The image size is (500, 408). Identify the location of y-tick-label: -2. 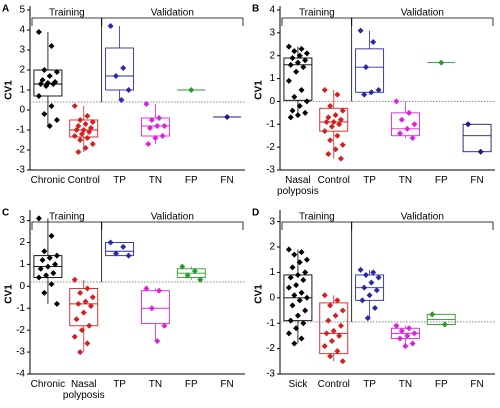
(20, 150).